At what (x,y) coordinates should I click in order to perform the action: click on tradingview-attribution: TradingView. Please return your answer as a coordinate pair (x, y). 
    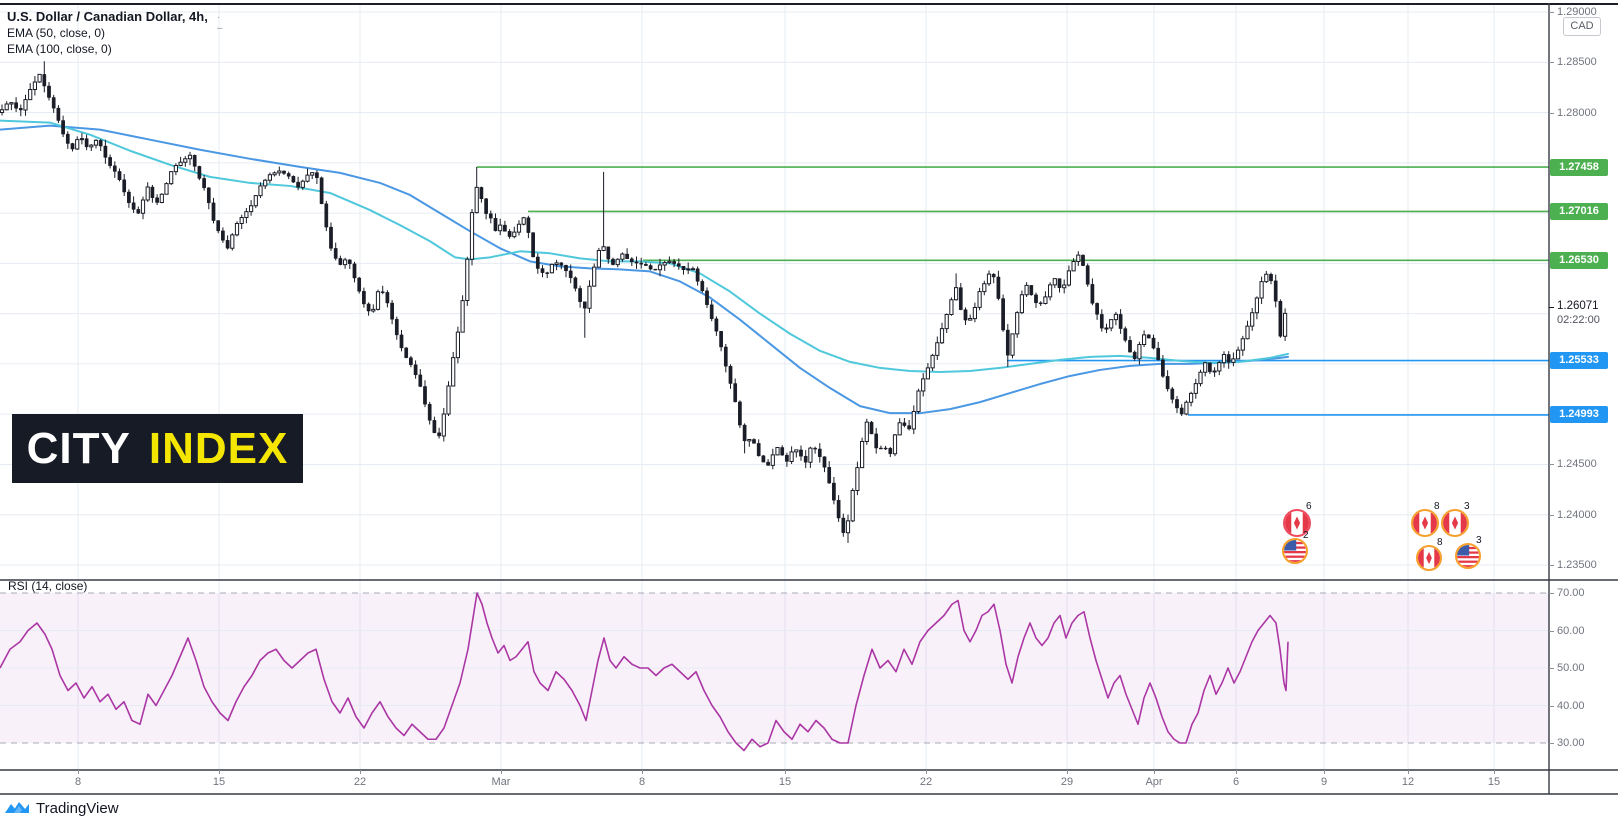
    Looking at the image, I should click on (61, 808).